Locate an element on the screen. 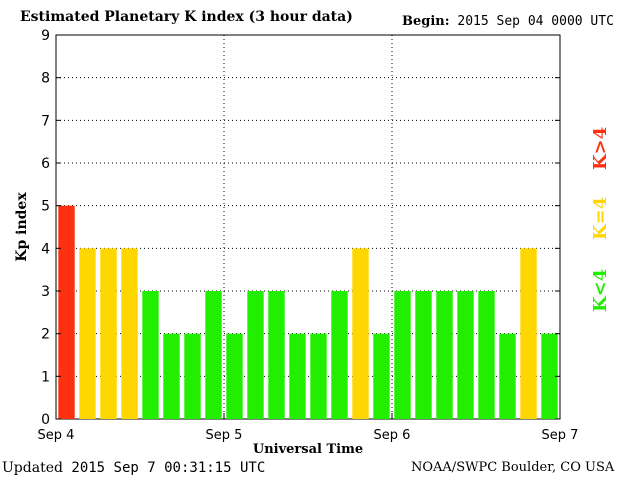 The width and height of the screenshot is (640, 480). legend-active-label: K=4 is located at coordinates (600, 218).